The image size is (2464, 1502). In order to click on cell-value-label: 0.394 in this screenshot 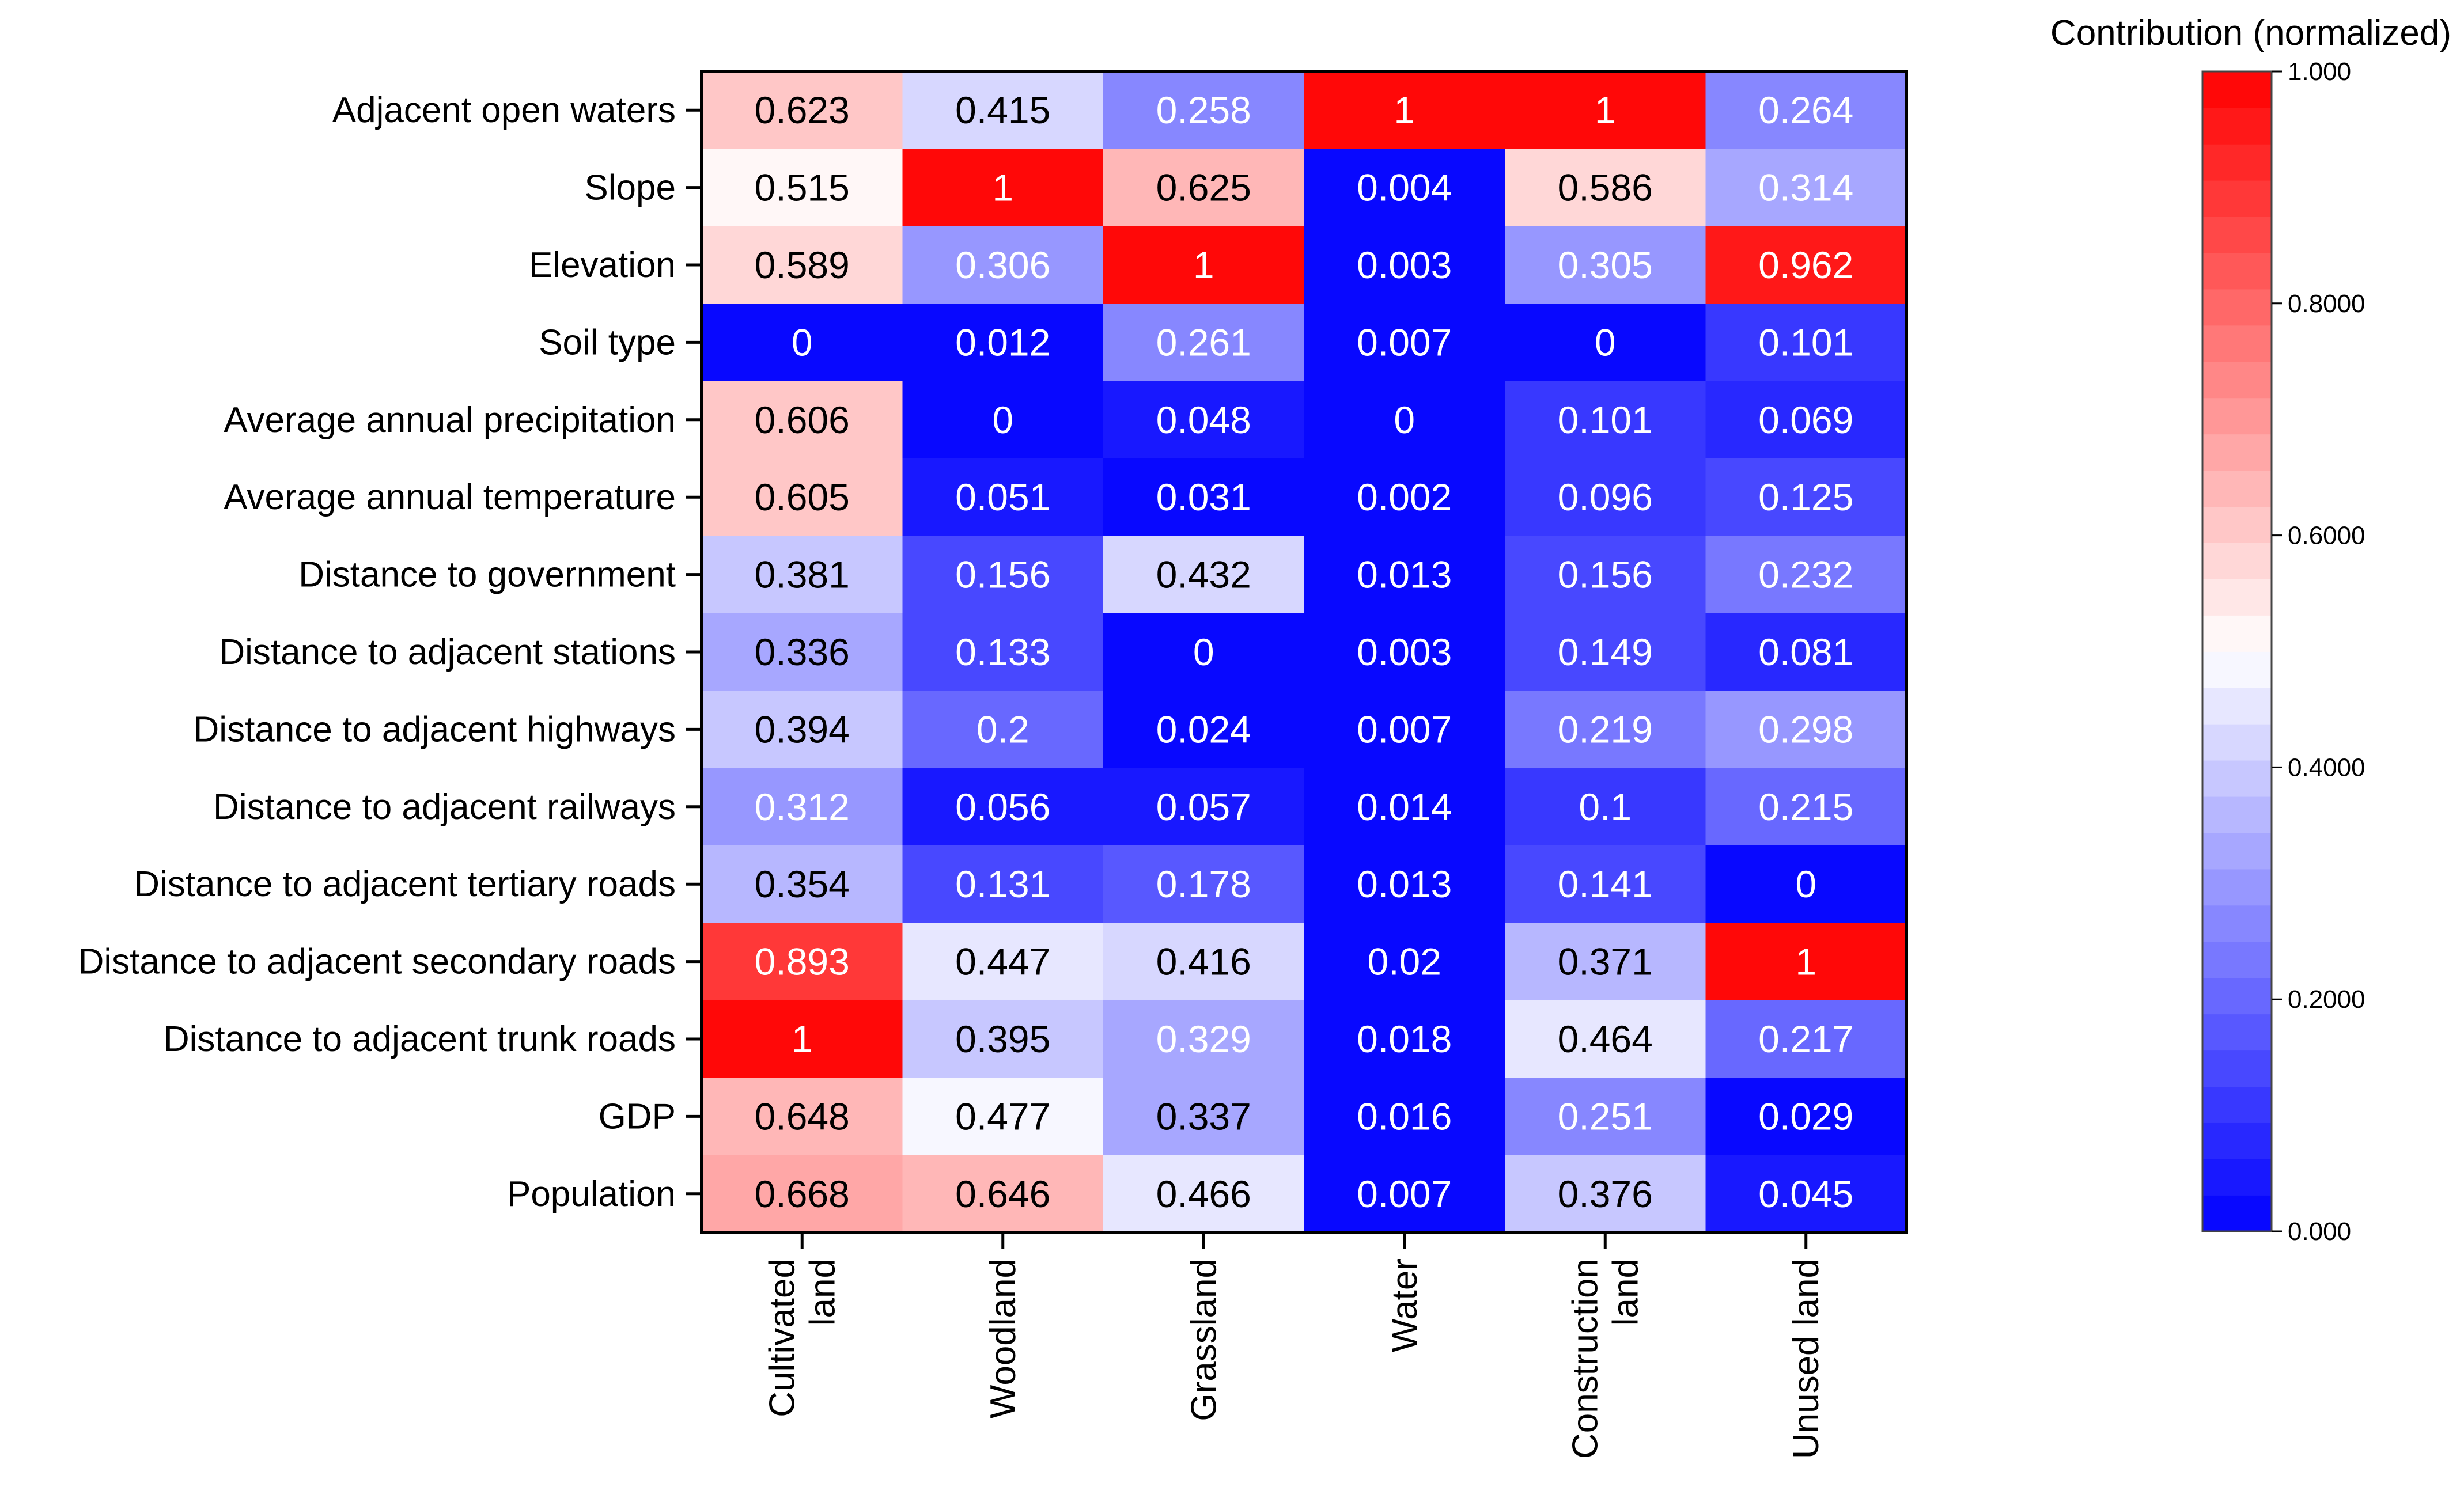, I will do `click(802, 729)`.